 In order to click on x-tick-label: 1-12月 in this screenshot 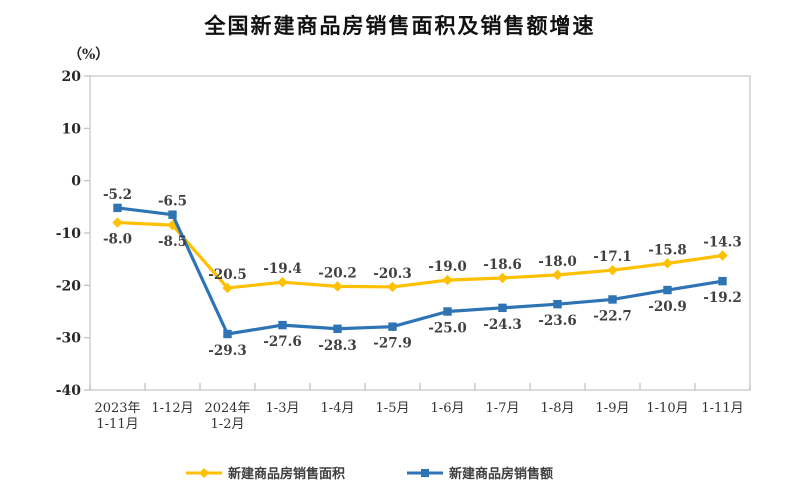, I will do `click(172, 408)`.